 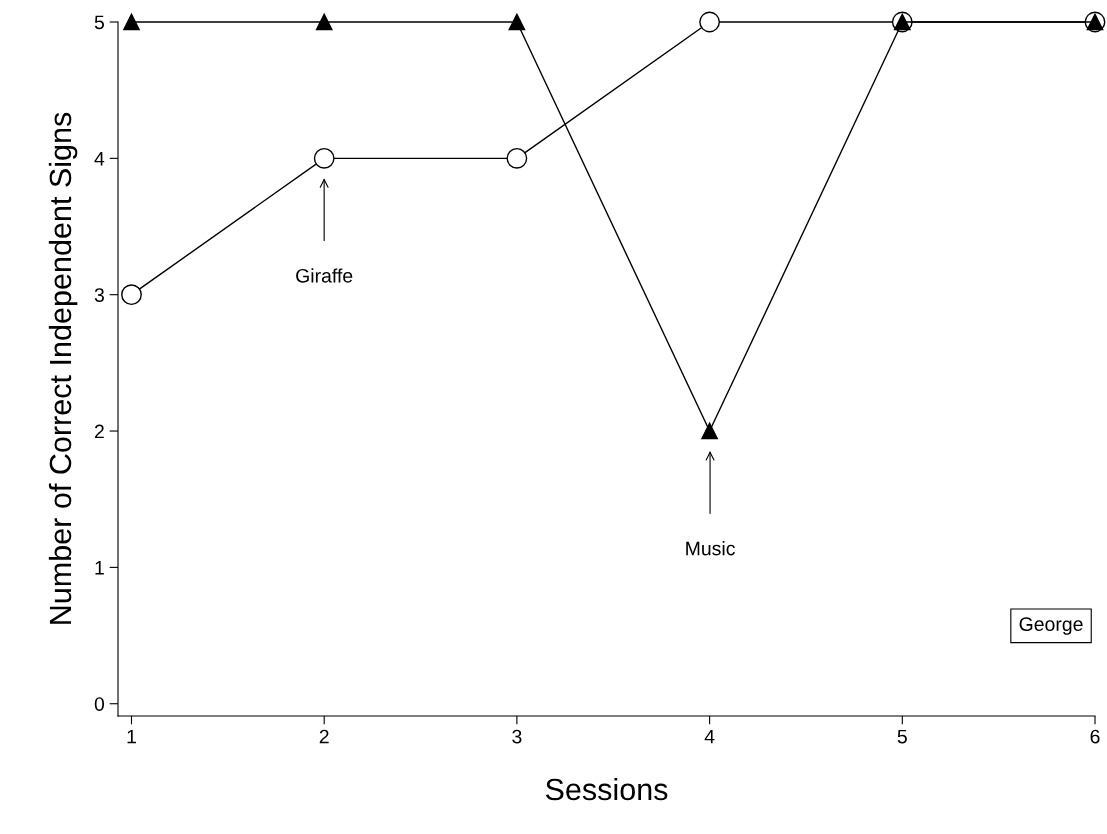 I want to click on x-tick-label: 3, so click(x=517, y=736).